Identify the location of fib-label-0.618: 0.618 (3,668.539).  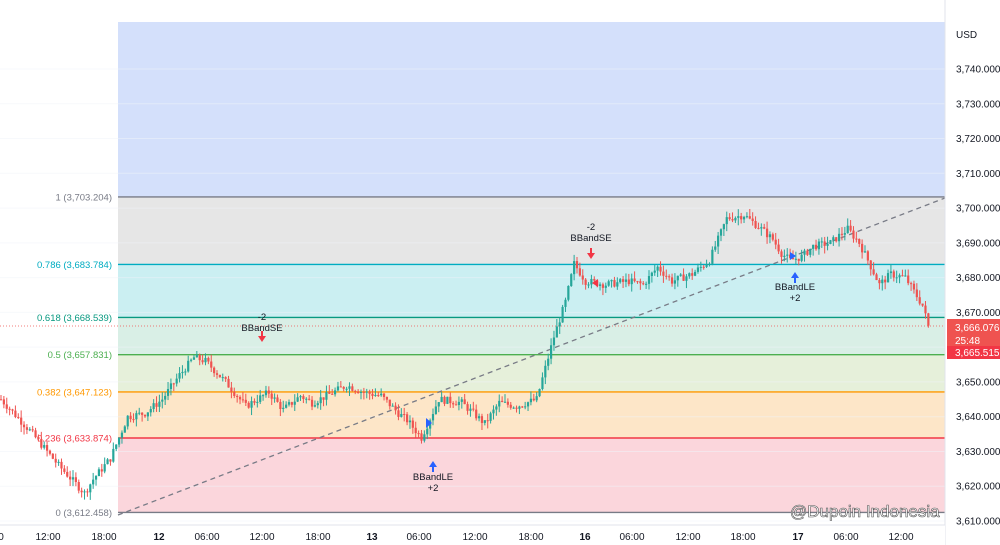
(74, 318).